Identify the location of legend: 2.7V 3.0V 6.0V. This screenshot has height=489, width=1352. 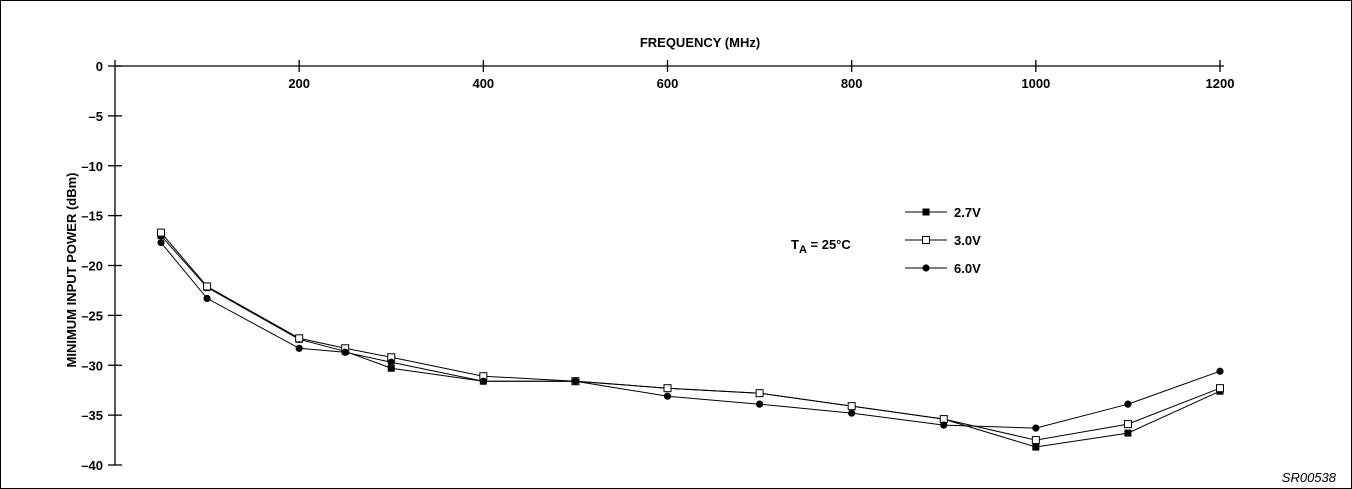
(943, 240).